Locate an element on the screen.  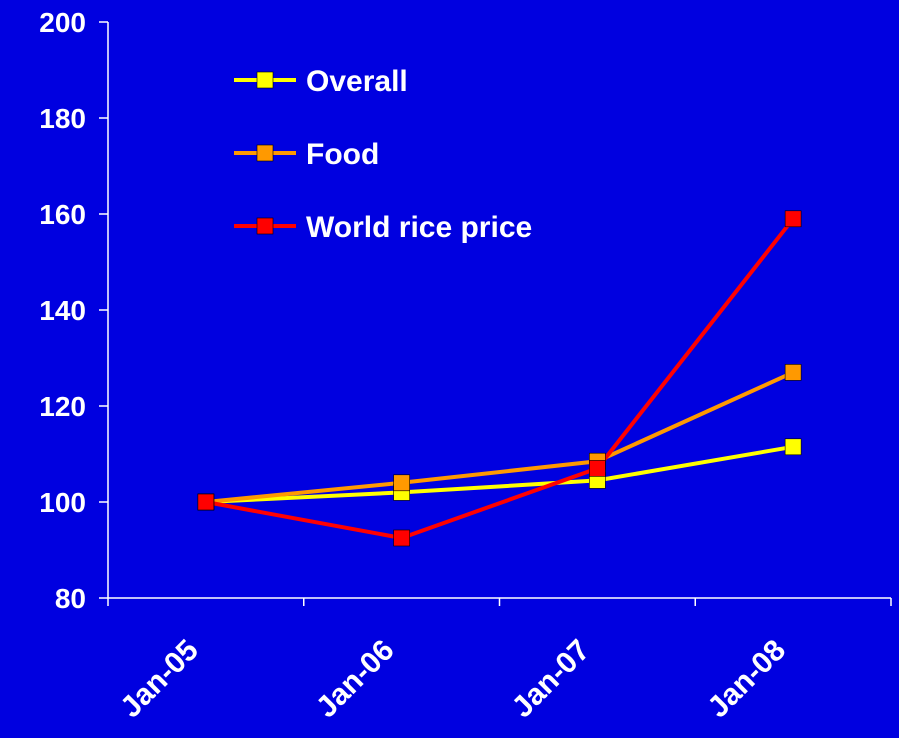
y-tick-label: 180 is located at coordinates (62, 118).